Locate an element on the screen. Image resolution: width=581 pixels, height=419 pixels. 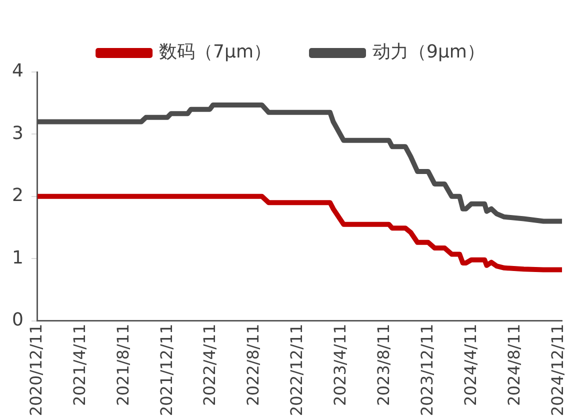
legend-label: 数码（7μm） is located at coordinates (215, 52).